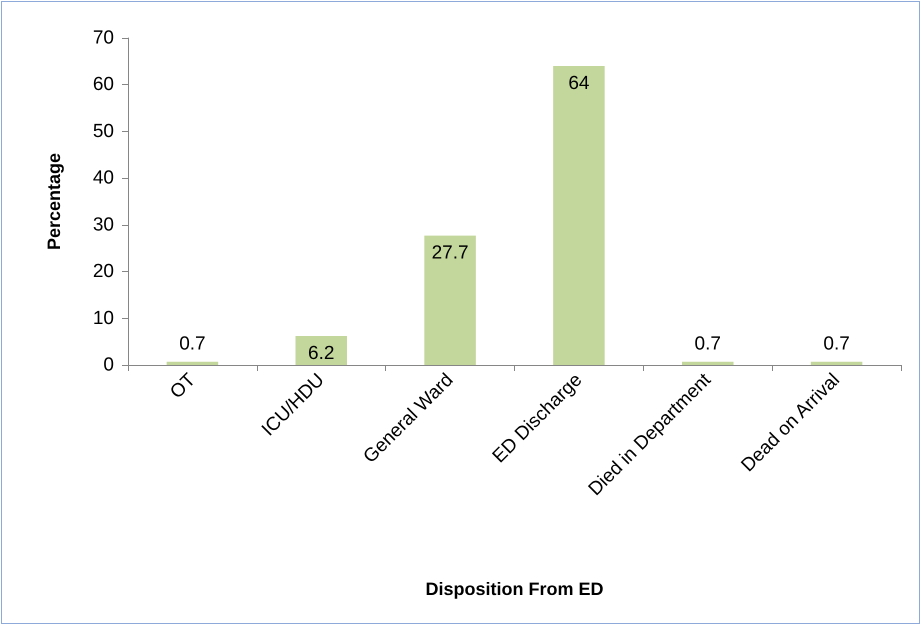  What do you see at coordinates (103, 271) in the screenshot?
I see `y-tick-label: 20` at bounding box center [103, 271].